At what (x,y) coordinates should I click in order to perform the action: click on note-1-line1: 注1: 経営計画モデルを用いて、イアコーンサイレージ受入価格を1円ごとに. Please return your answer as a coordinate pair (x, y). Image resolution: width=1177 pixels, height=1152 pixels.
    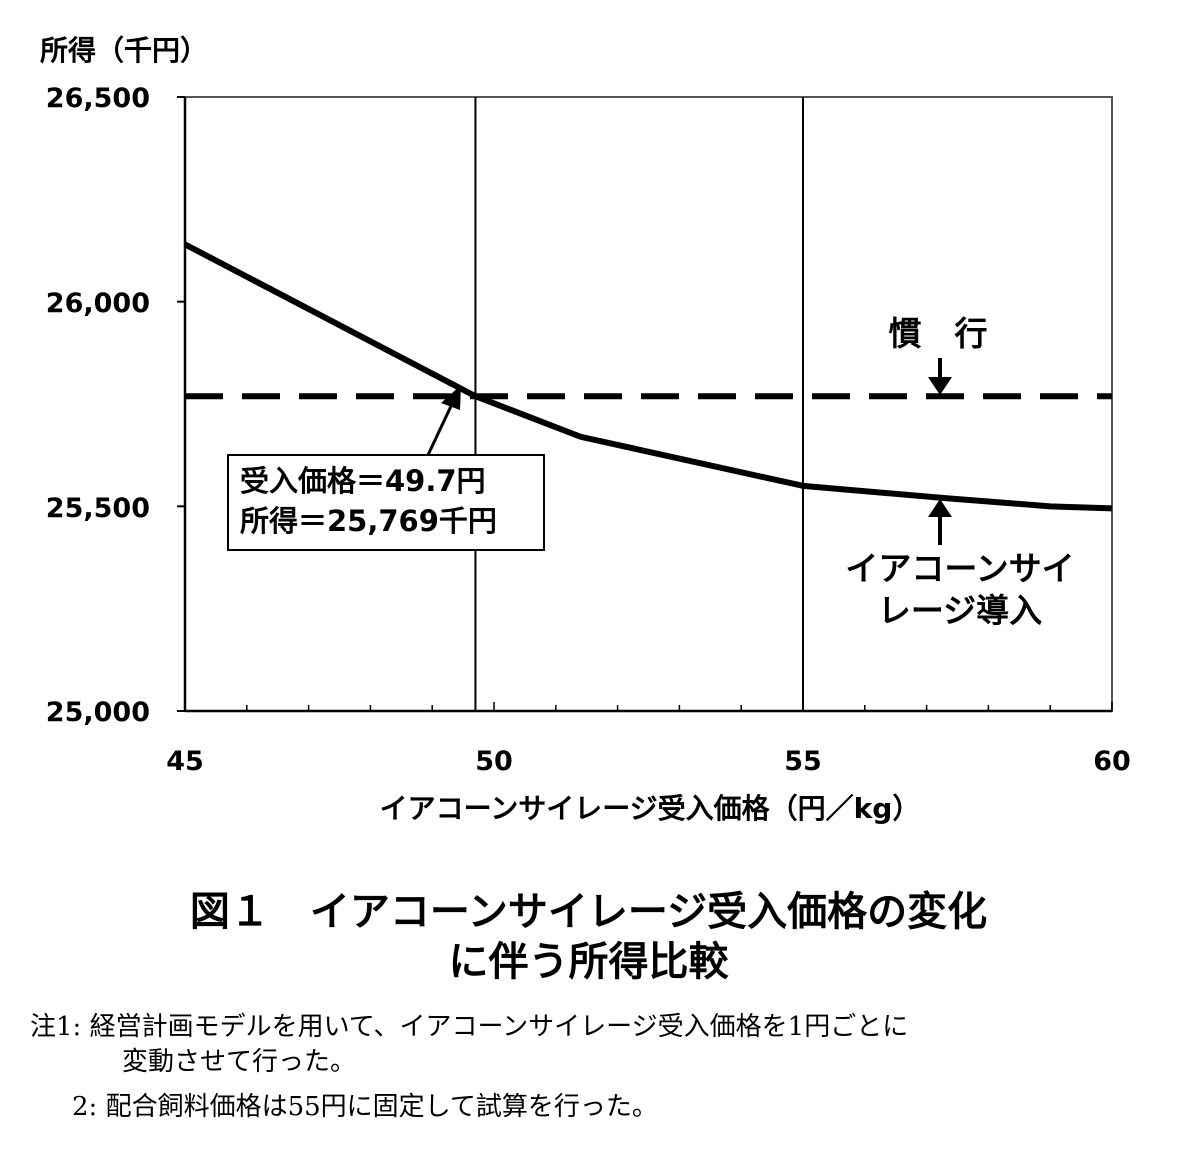
    Looking at the image, I should click on (469, 1027).